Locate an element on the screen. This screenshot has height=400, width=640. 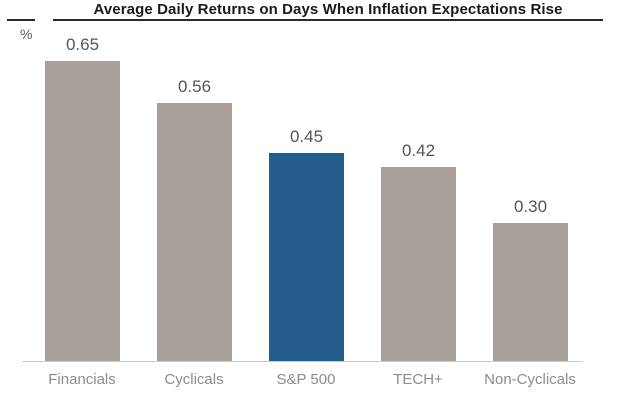
bar-value-label: 0.56 is located at coordinates (194, 86).